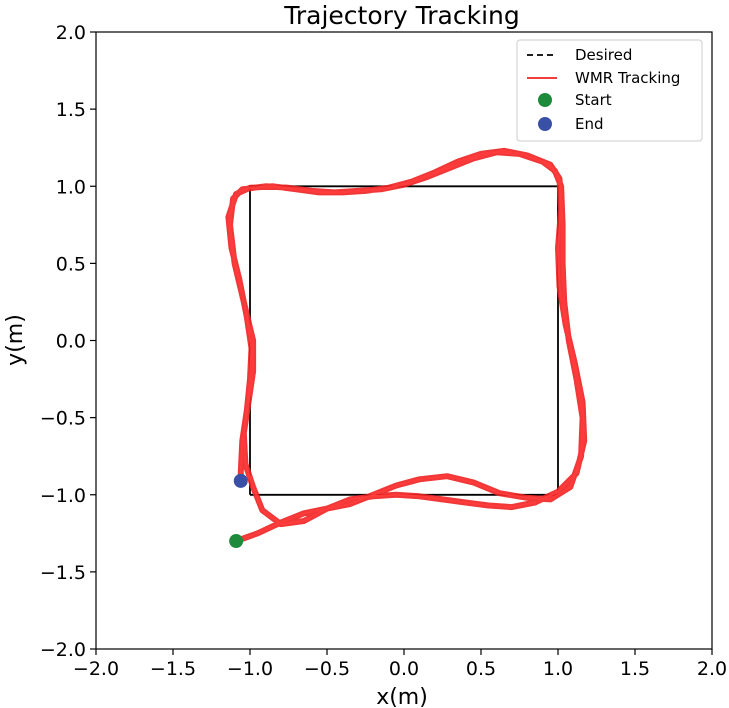 The image size is (729, 708). Describe the element at coordinates (558, 669) in the screenshot. I see `x-tick-label: 1.0` at that location.